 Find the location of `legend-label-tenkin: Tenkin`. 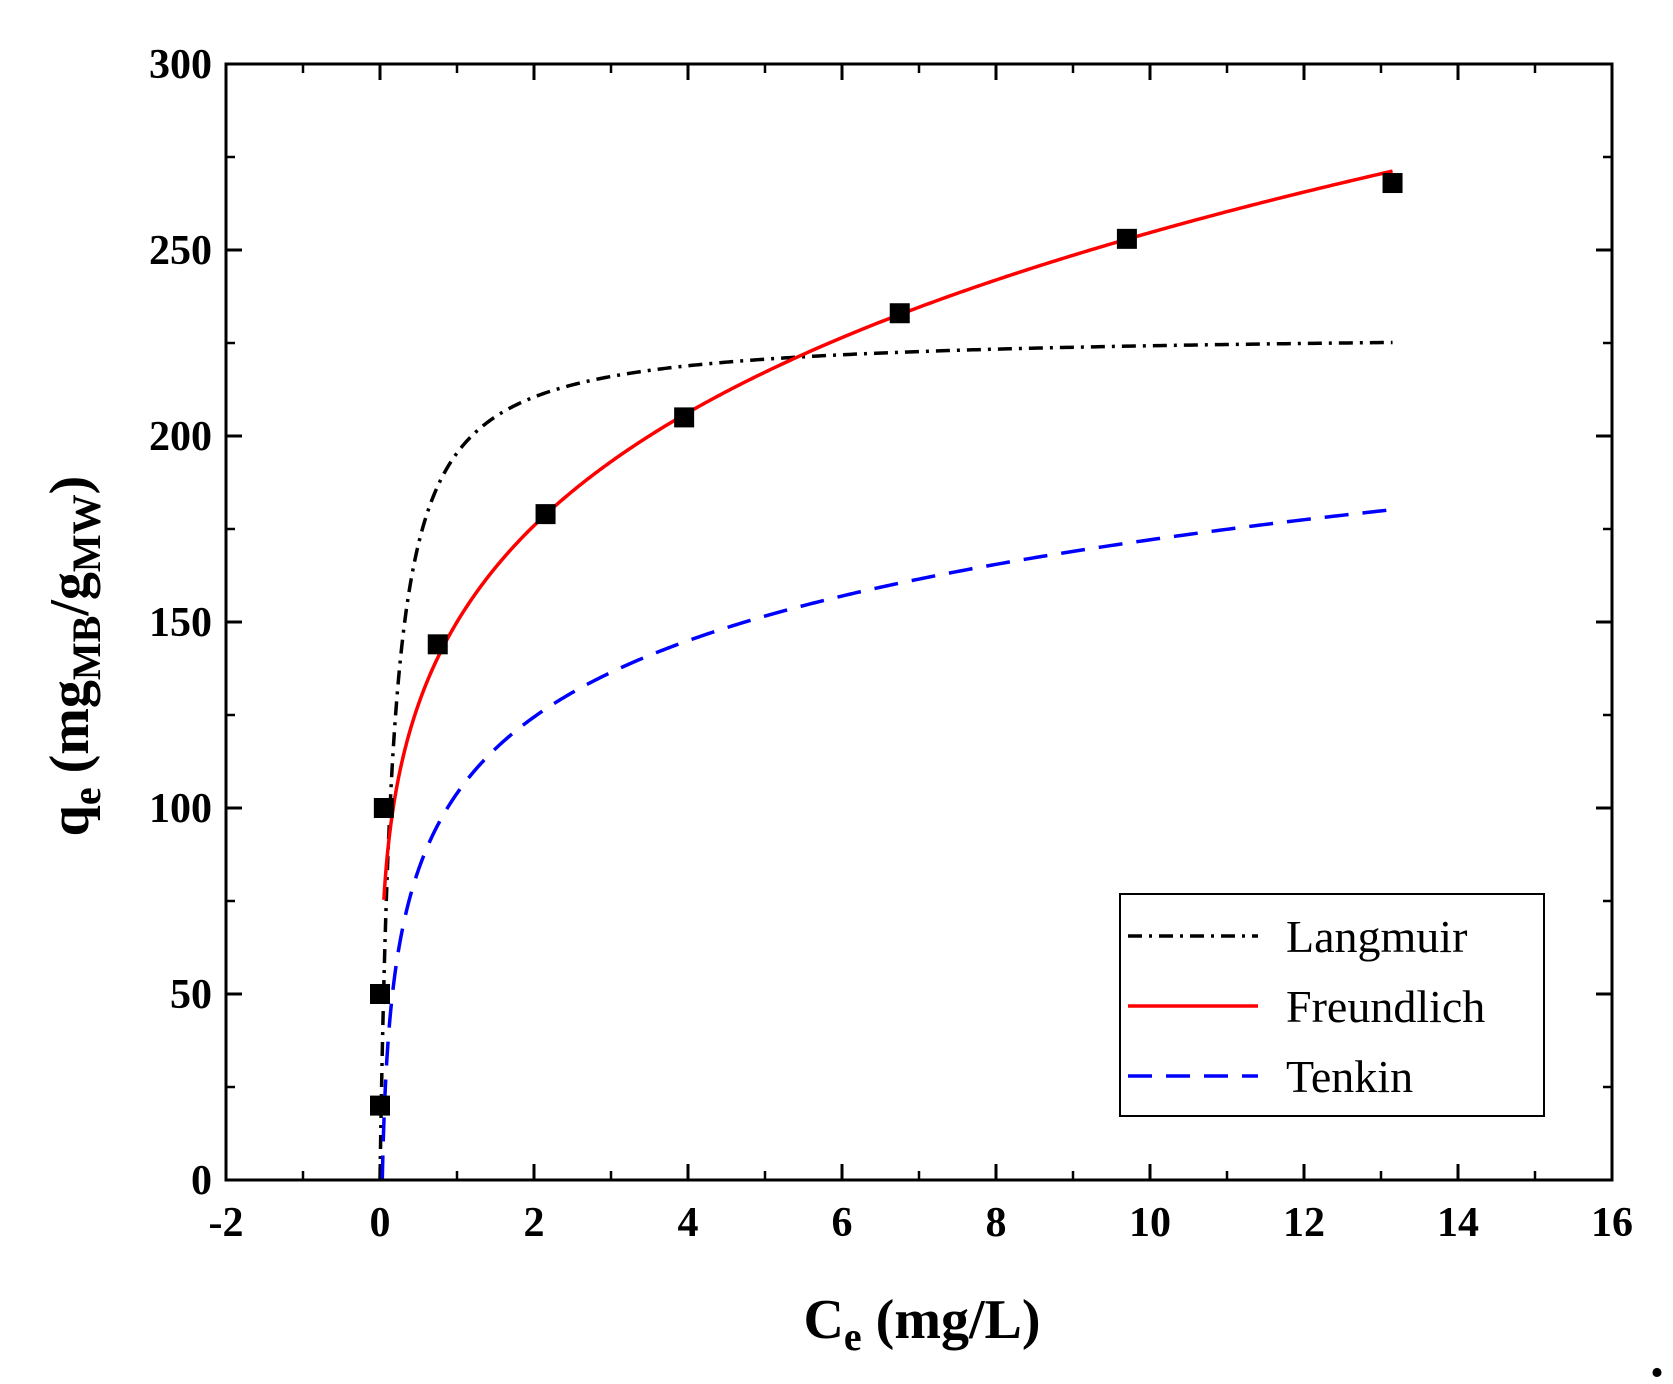

legend-label-tenkin: Tenkin is located at coordinates (1349, 1076).